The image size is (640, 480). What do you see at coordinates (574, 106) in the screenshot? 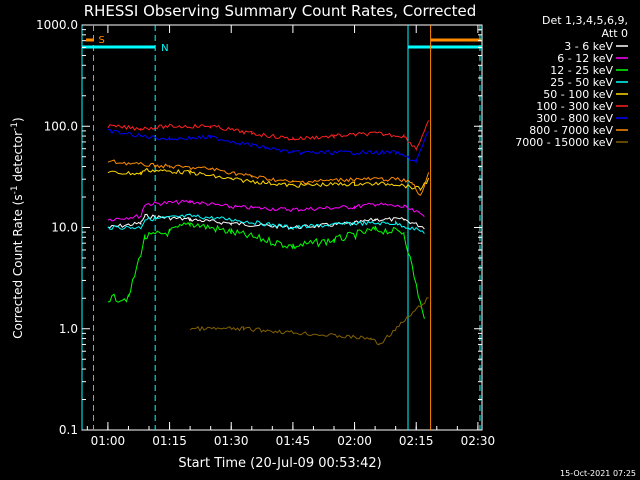
I see `legend-entry-6: 100 - 300 keV` at bounding box center [574, 106].